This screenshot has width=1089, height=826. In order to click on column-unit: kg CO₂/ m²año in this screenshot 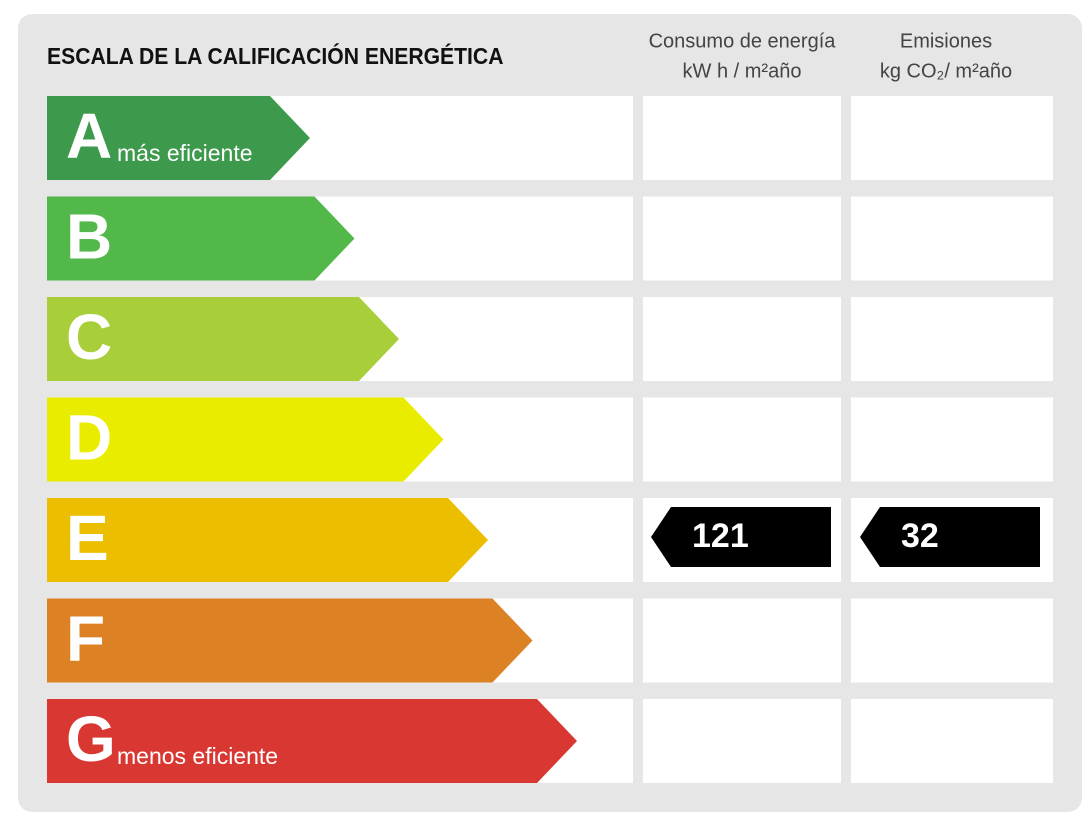, I will do `click(946, 71)`.